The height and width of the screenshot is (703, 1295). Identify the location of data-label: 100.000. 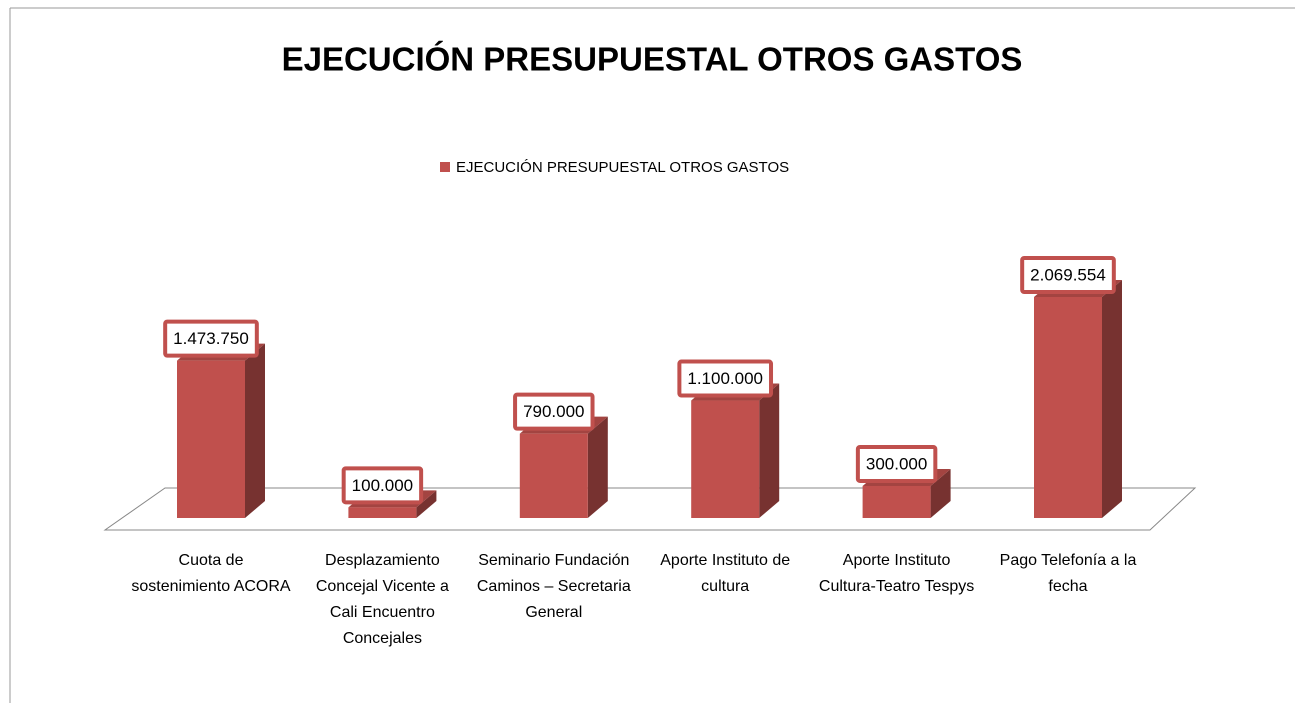
(382, 485).